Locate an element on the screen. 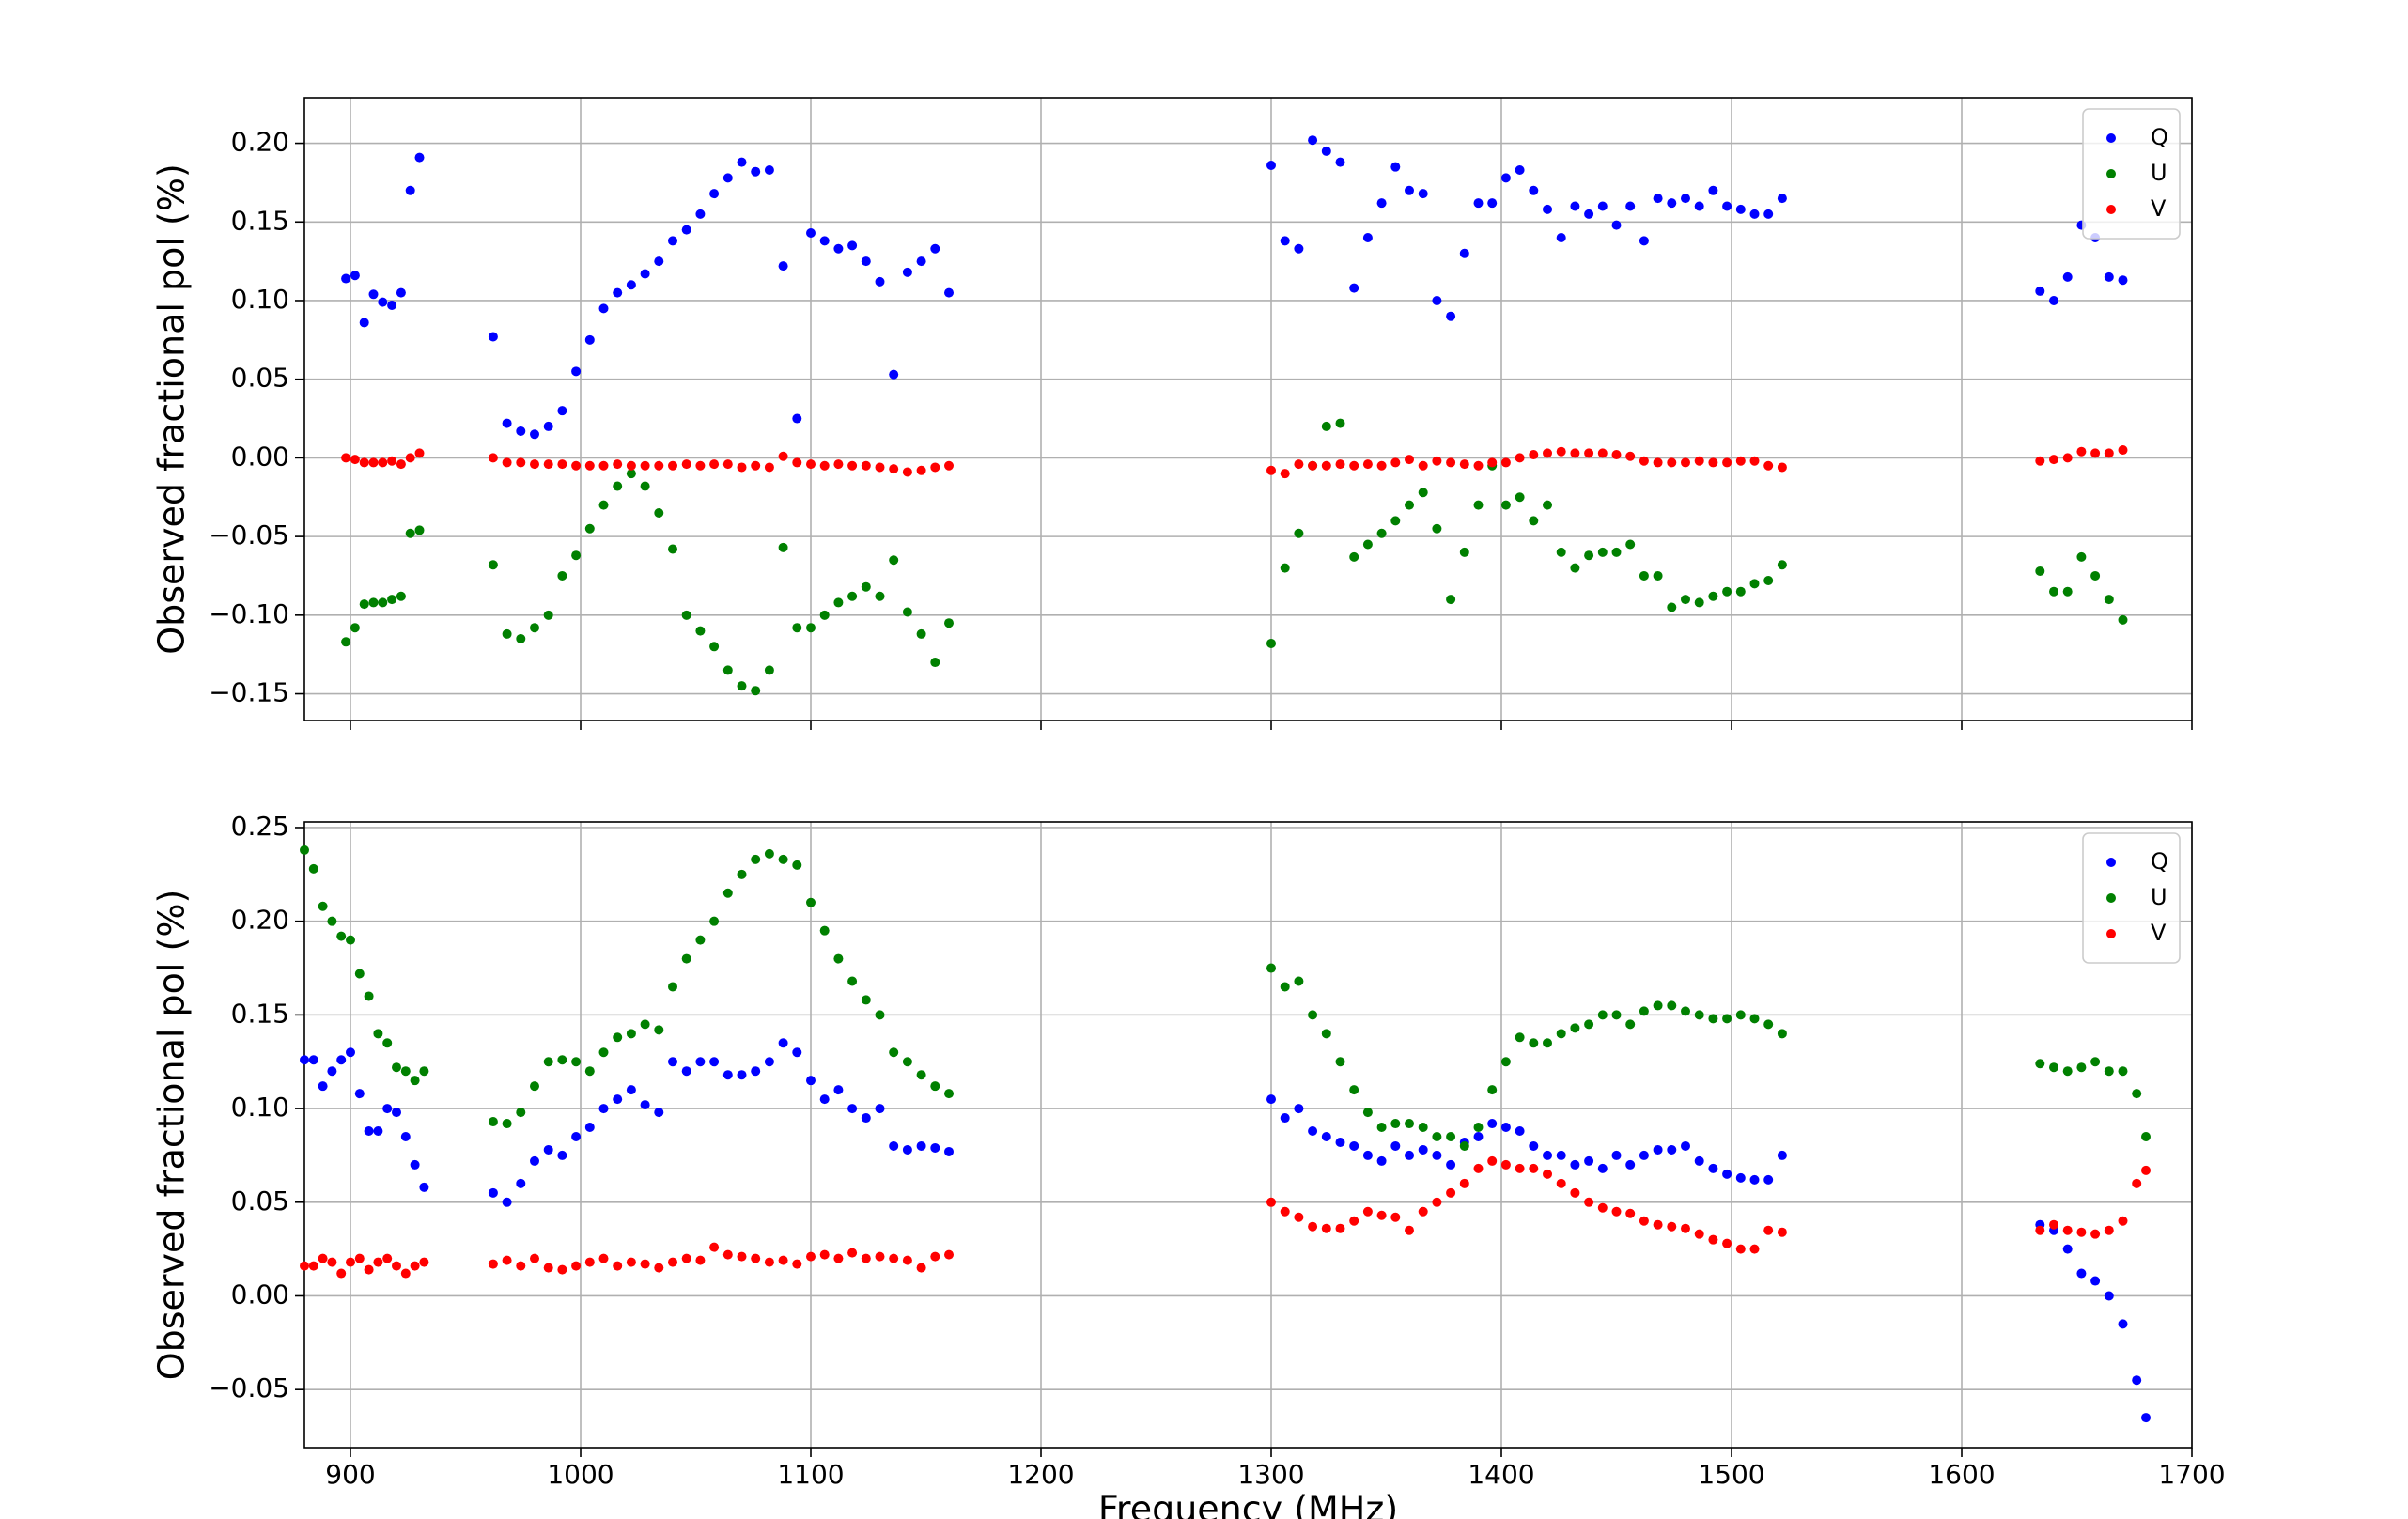  x-tick-label: 1200 is located at coordinates (1040, 1474).